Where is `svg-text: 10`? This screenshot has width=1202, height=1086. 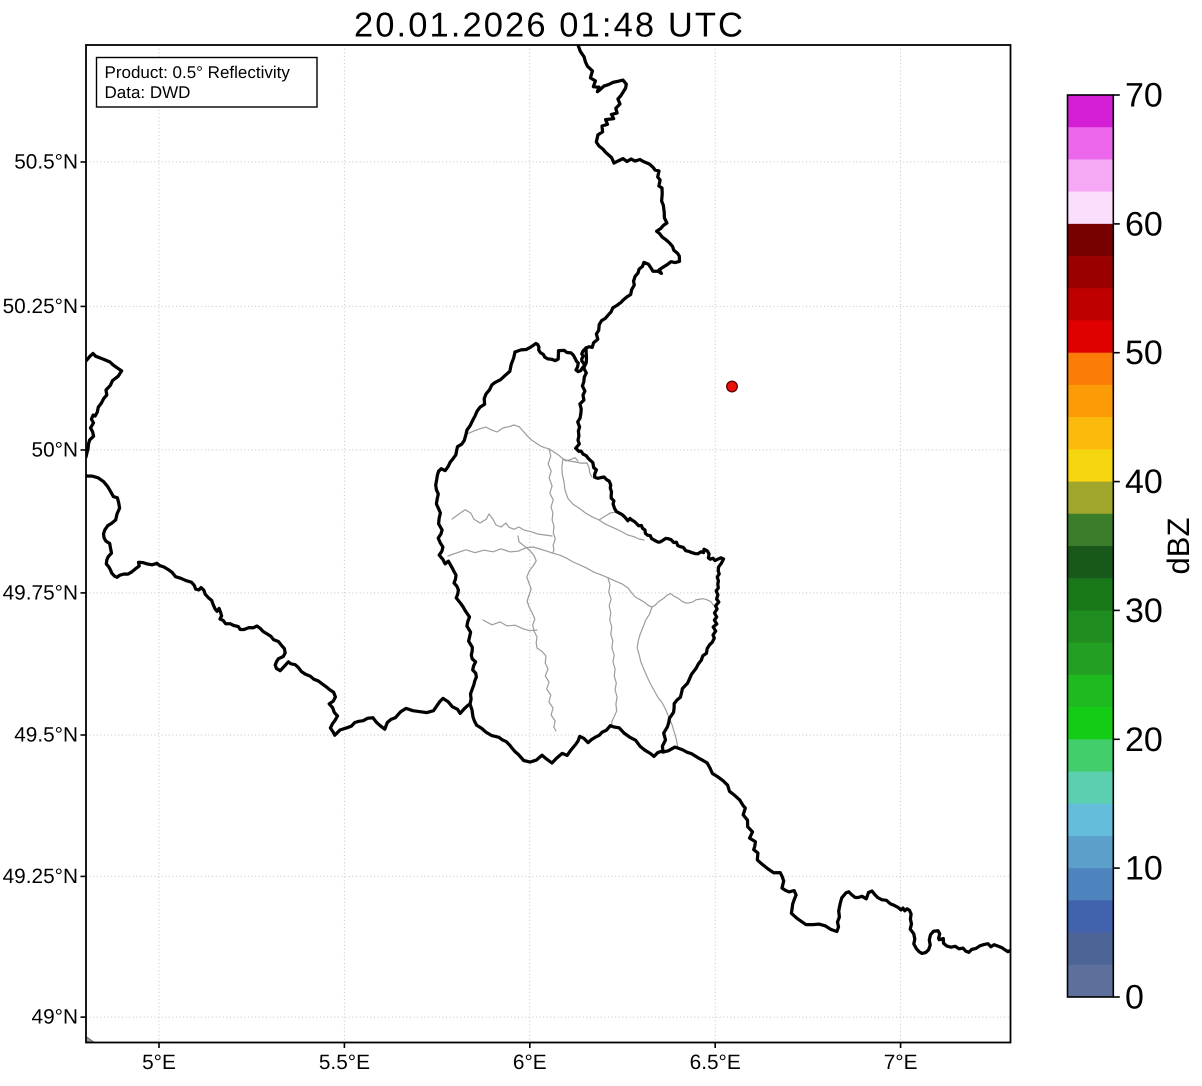 svg-text: 10 is located at coordinates (1144, 869).